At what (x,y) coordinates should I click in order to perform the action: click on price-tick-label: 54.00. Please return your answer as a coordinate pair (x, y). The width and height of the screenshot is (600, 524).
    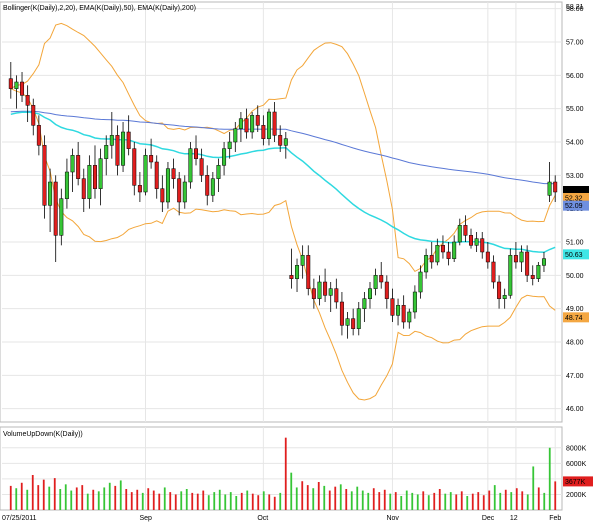
    Looking at the image, I should click on (575, 143).